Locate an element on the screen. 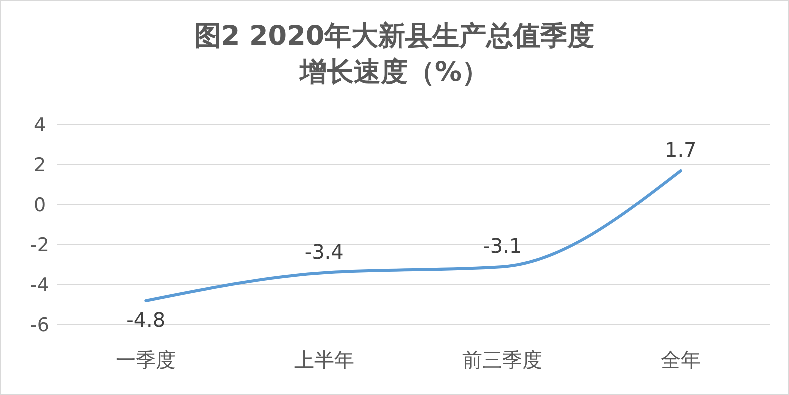  data-label: -3.1 is located at coordinates (502, 246).